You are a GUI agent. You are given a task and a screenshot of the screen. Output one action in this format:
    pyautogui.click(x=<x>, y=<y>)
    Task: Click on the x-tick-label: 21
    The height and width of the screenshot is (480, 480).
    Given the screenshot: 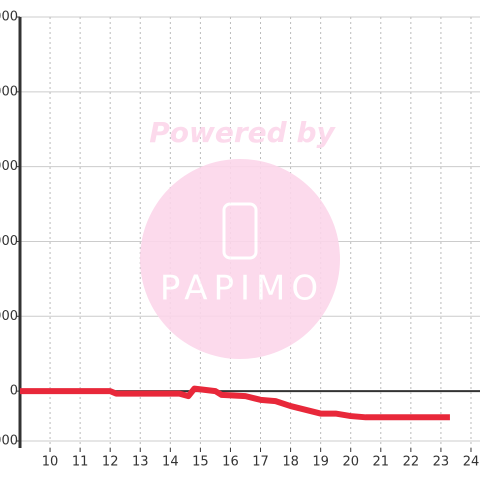 What is the action you would take?
    pyautogui.click(x=381, y=462)
    